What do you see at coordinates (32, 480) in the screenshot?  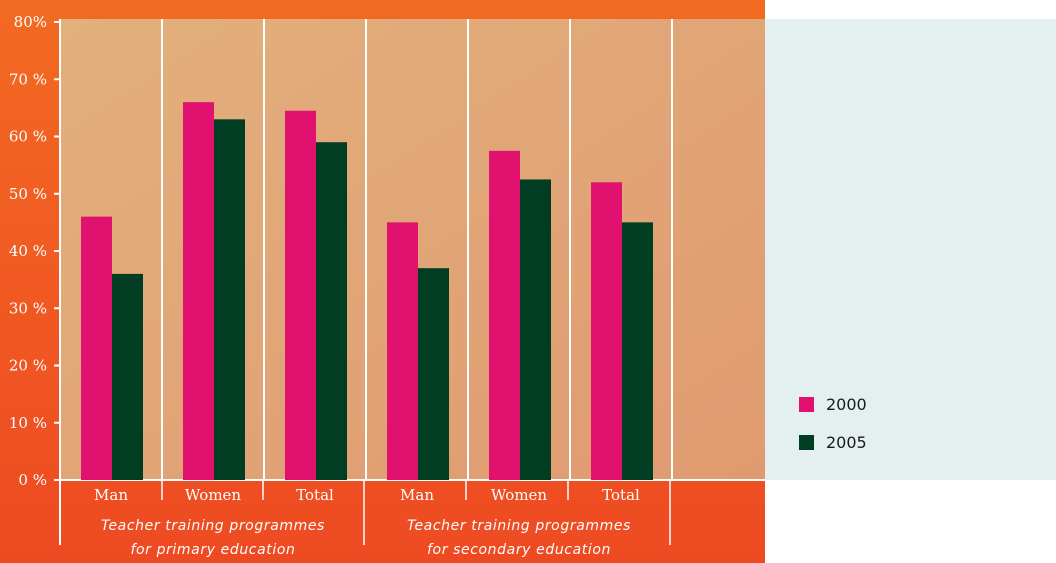 I see `y-tick-label: 0 %` at bounding box center [32, 480].